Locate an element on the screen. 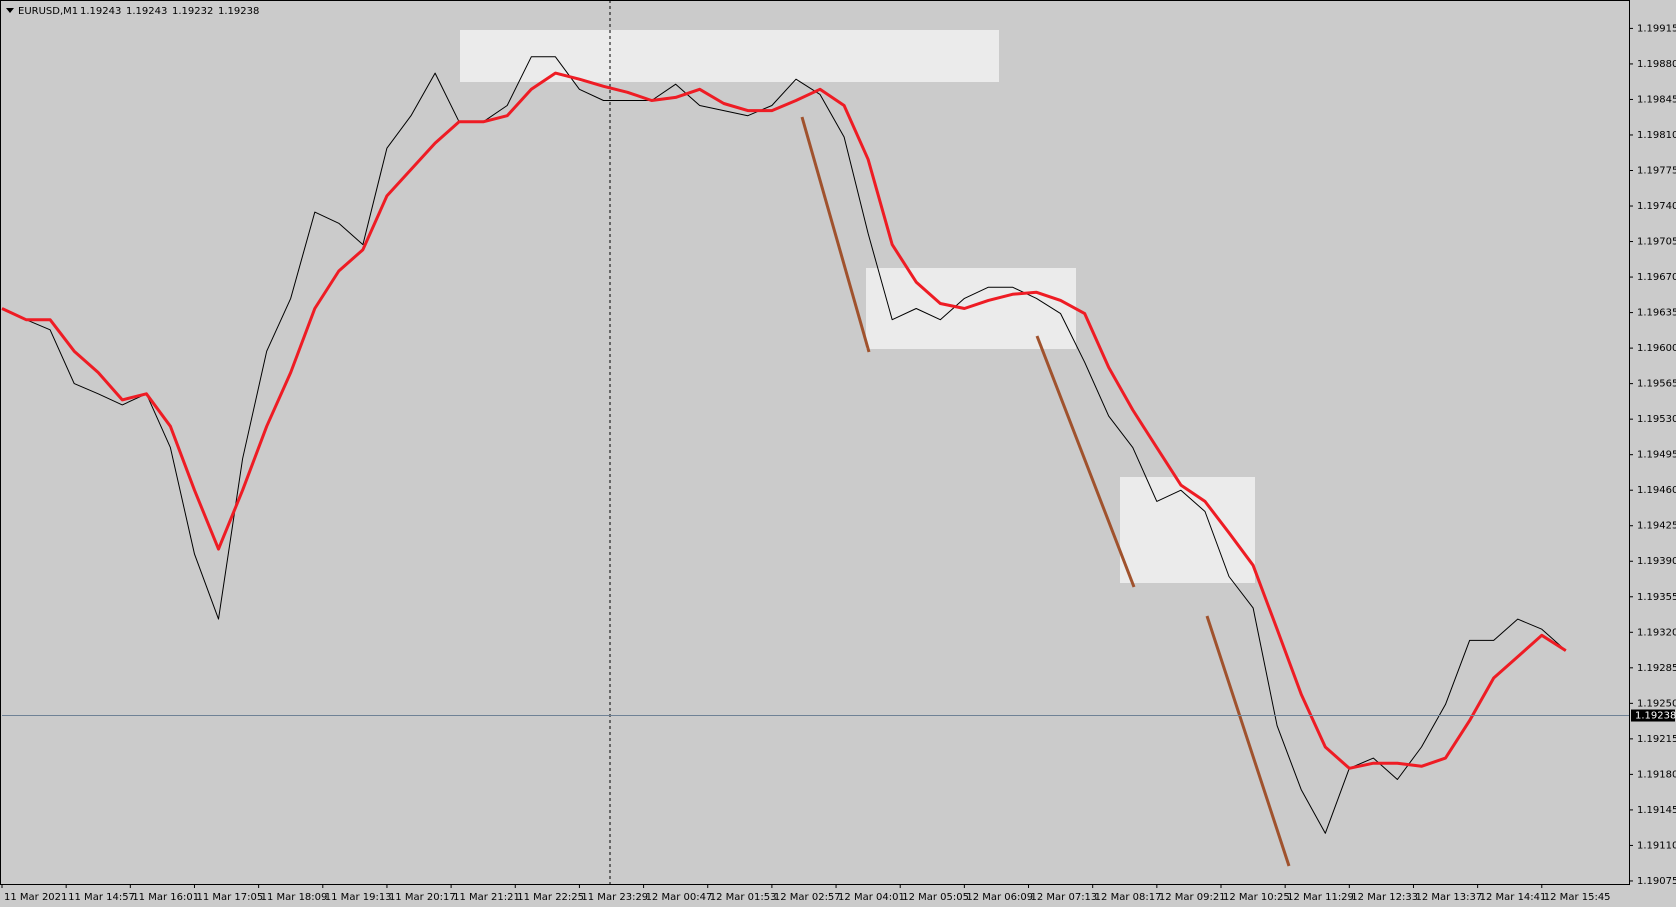 The image size is (1676, 907). y-tick-label: 1.19565 is located at coordinates (1656, 384).